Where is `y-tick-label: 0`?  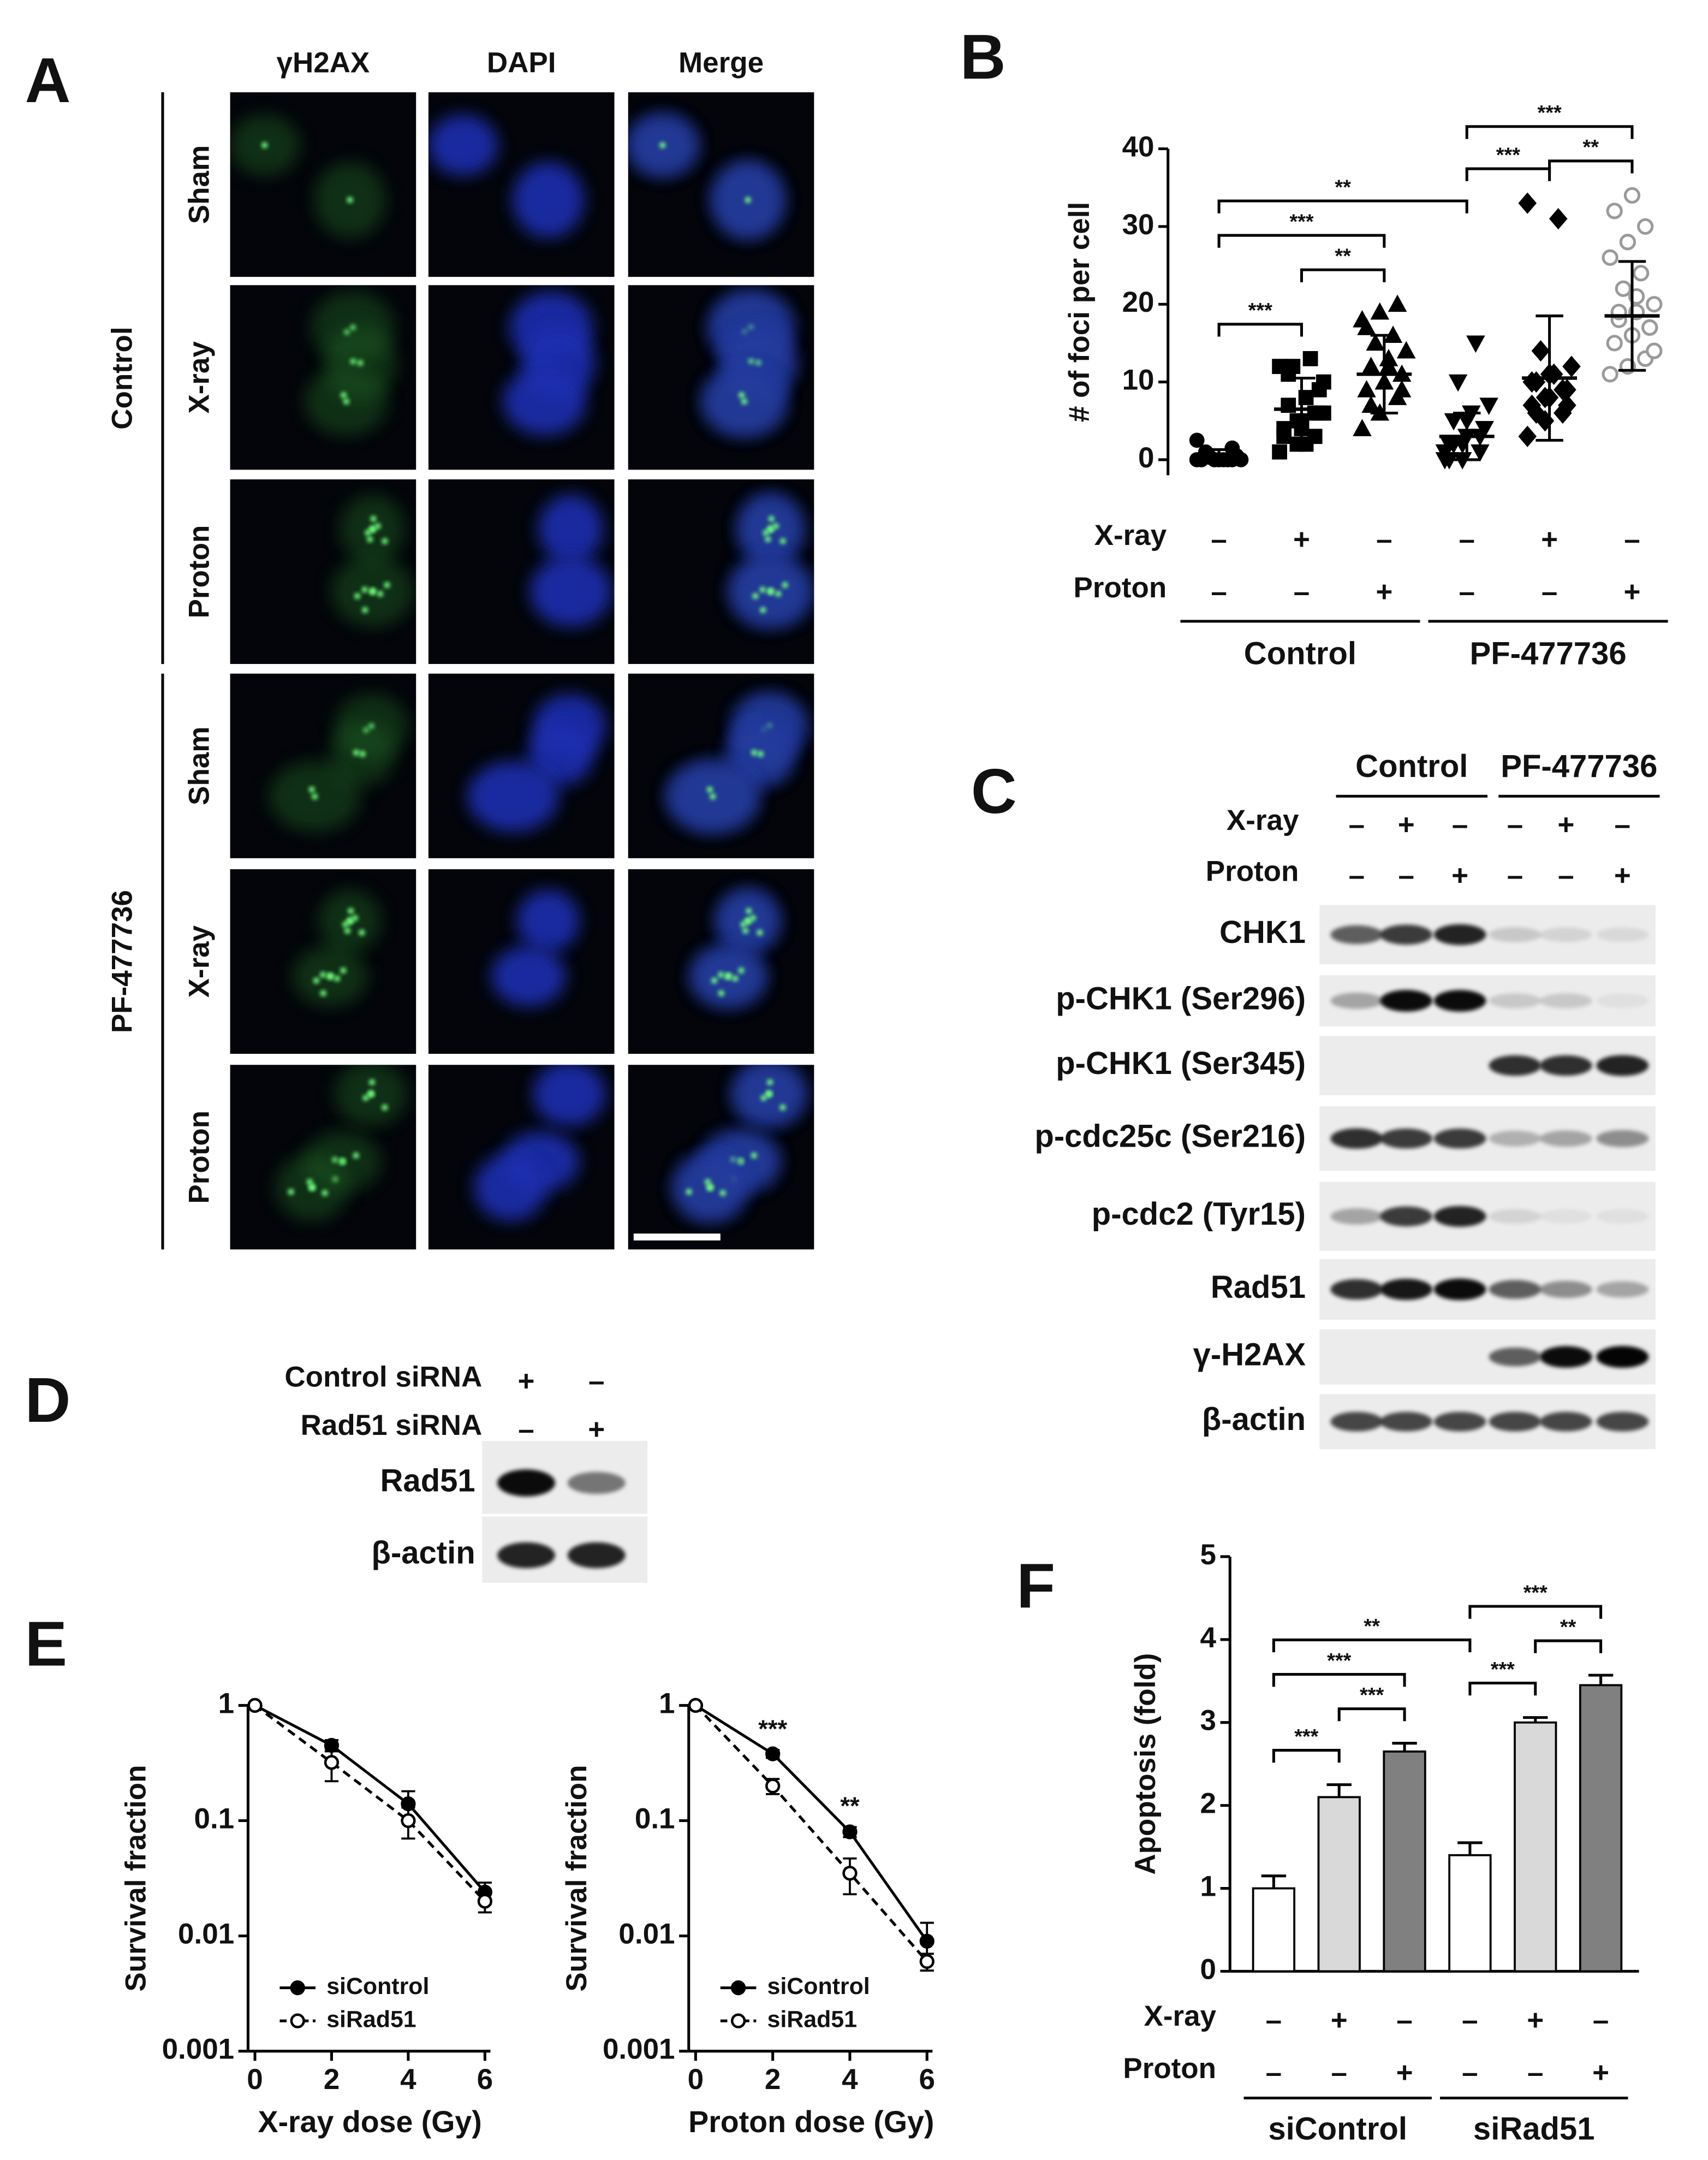 y-tick-label: 0 is located at coordinates (1208, 1969).